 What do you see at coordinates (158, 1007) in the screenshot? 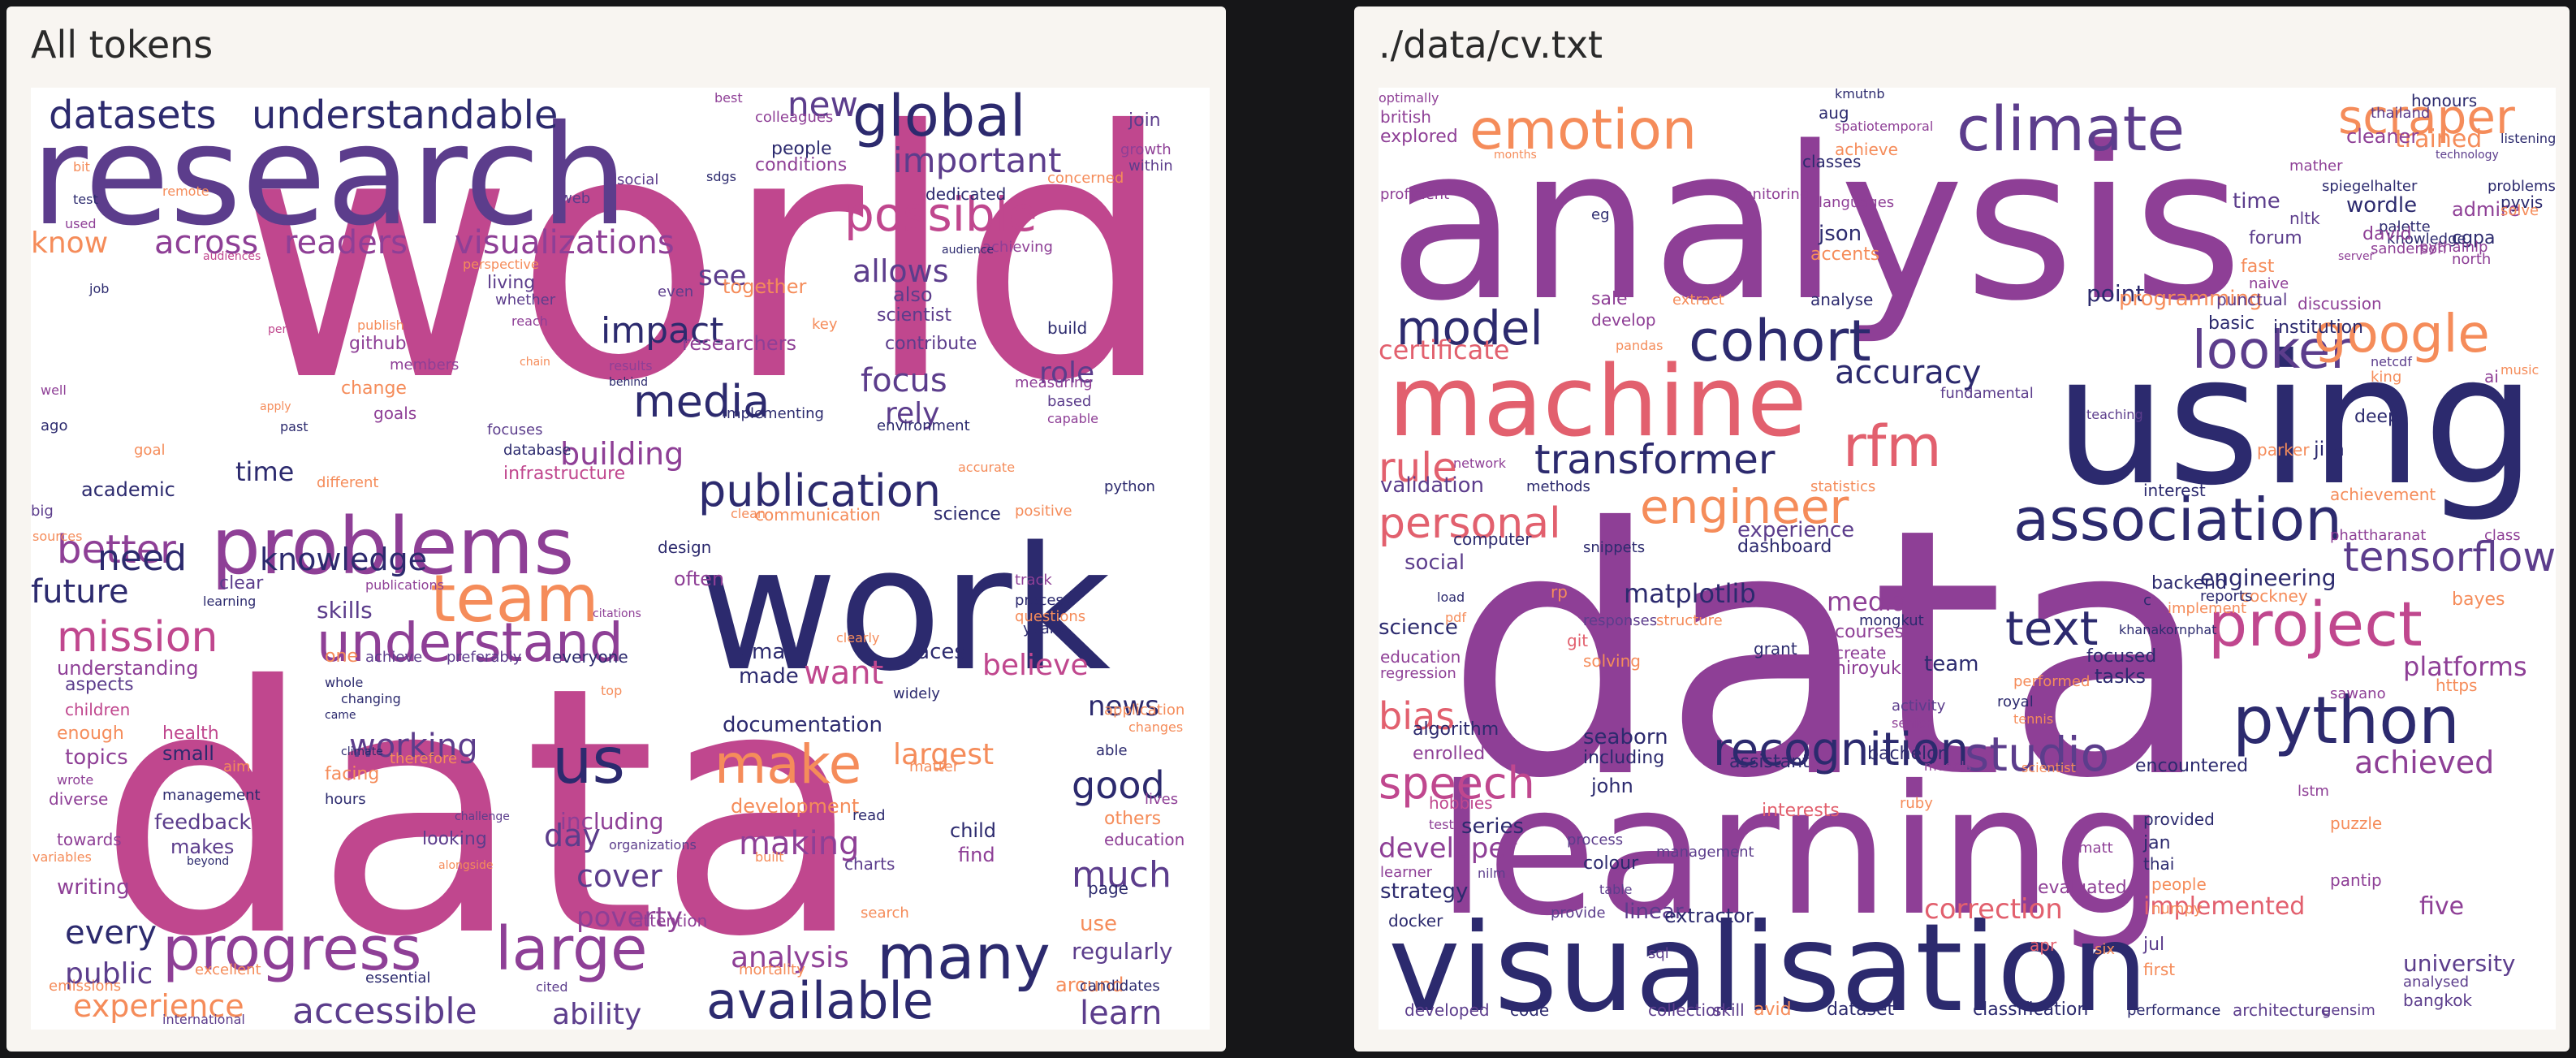
I see `cloud-word: experience` at bounding box center [158, 1007].